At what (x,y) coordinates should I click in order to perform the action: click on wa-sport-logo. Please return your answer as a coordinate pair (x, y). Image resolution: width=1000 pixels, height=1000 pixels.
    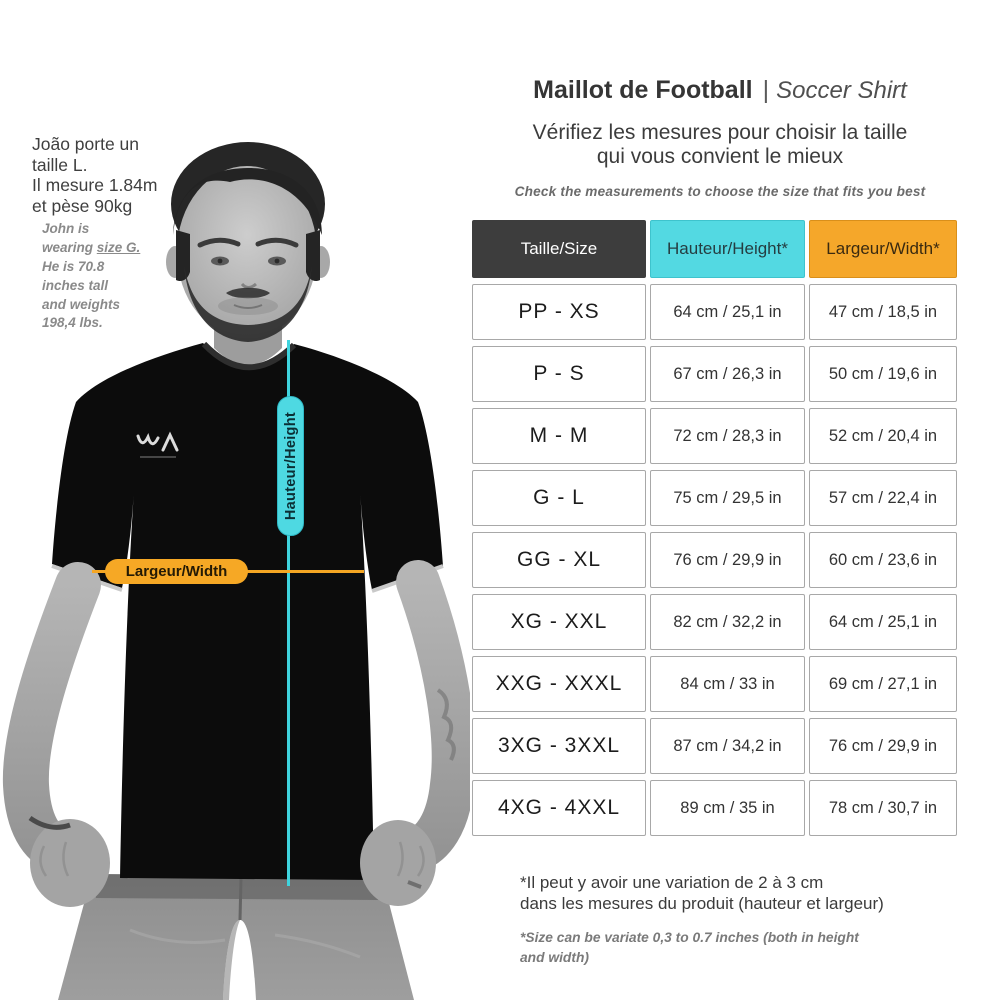
    Looking at the image, I should click on (157, 444).